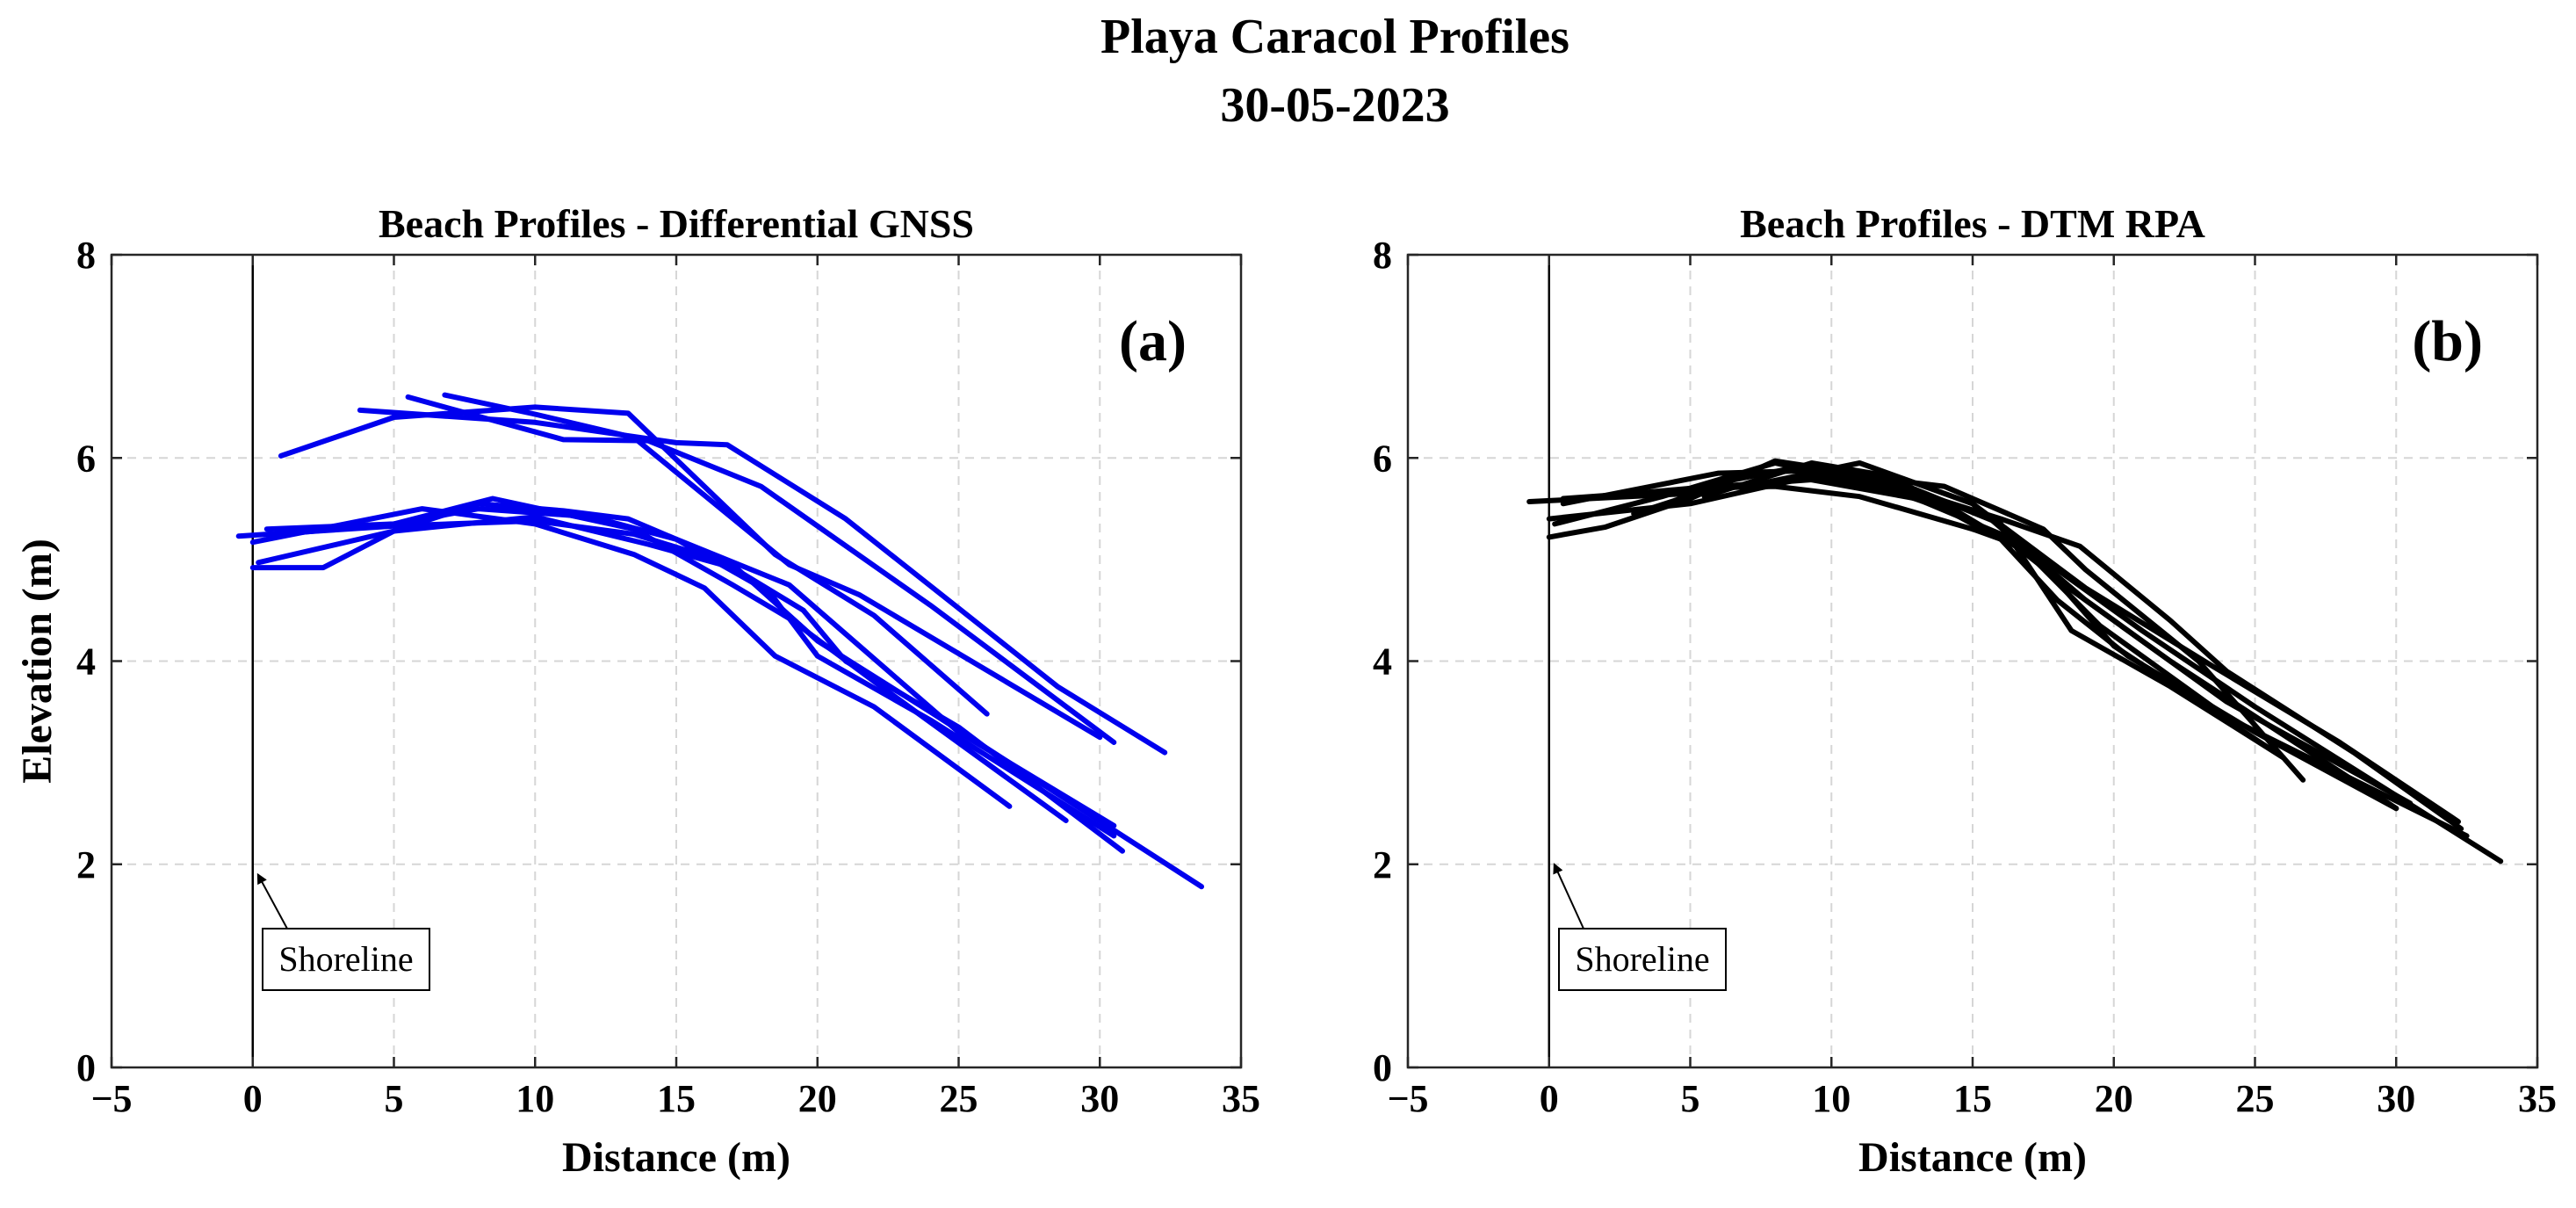 The height and width of the screenshot is (1208, 2576). I want to click on panel-b-x-tick-label: 35, so click(2537, 1098).